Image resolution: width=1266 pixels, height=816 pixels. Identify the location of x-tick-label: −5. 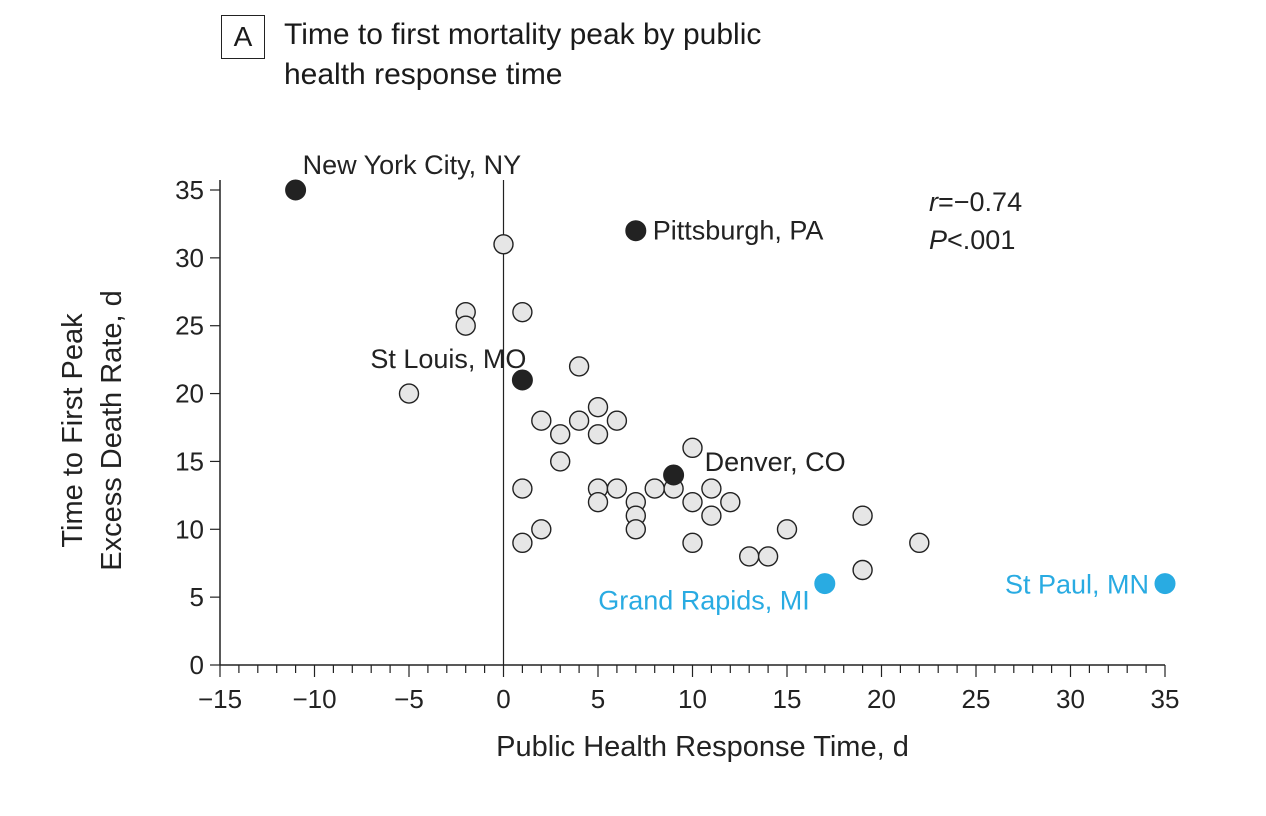
(409, 699).